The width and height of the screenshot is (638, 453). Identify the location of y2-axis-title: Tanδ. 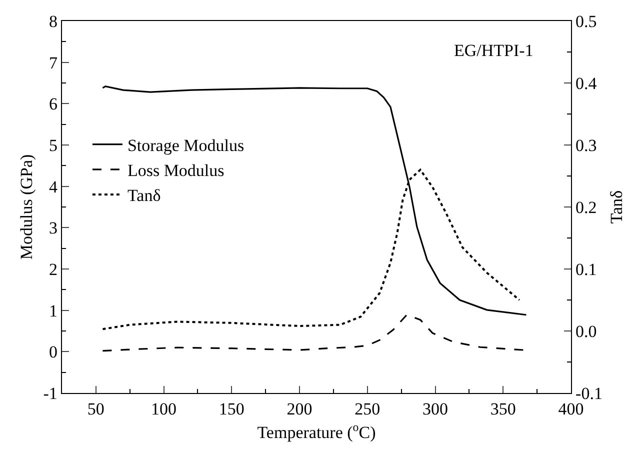
(616, 207).